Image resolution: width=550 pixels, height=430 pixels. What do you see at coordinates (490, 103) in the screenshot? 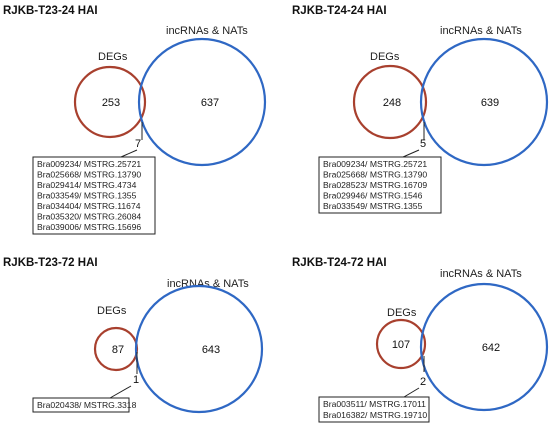
I see `lncrna-only-count: 639` at bounding box center [490, 103].